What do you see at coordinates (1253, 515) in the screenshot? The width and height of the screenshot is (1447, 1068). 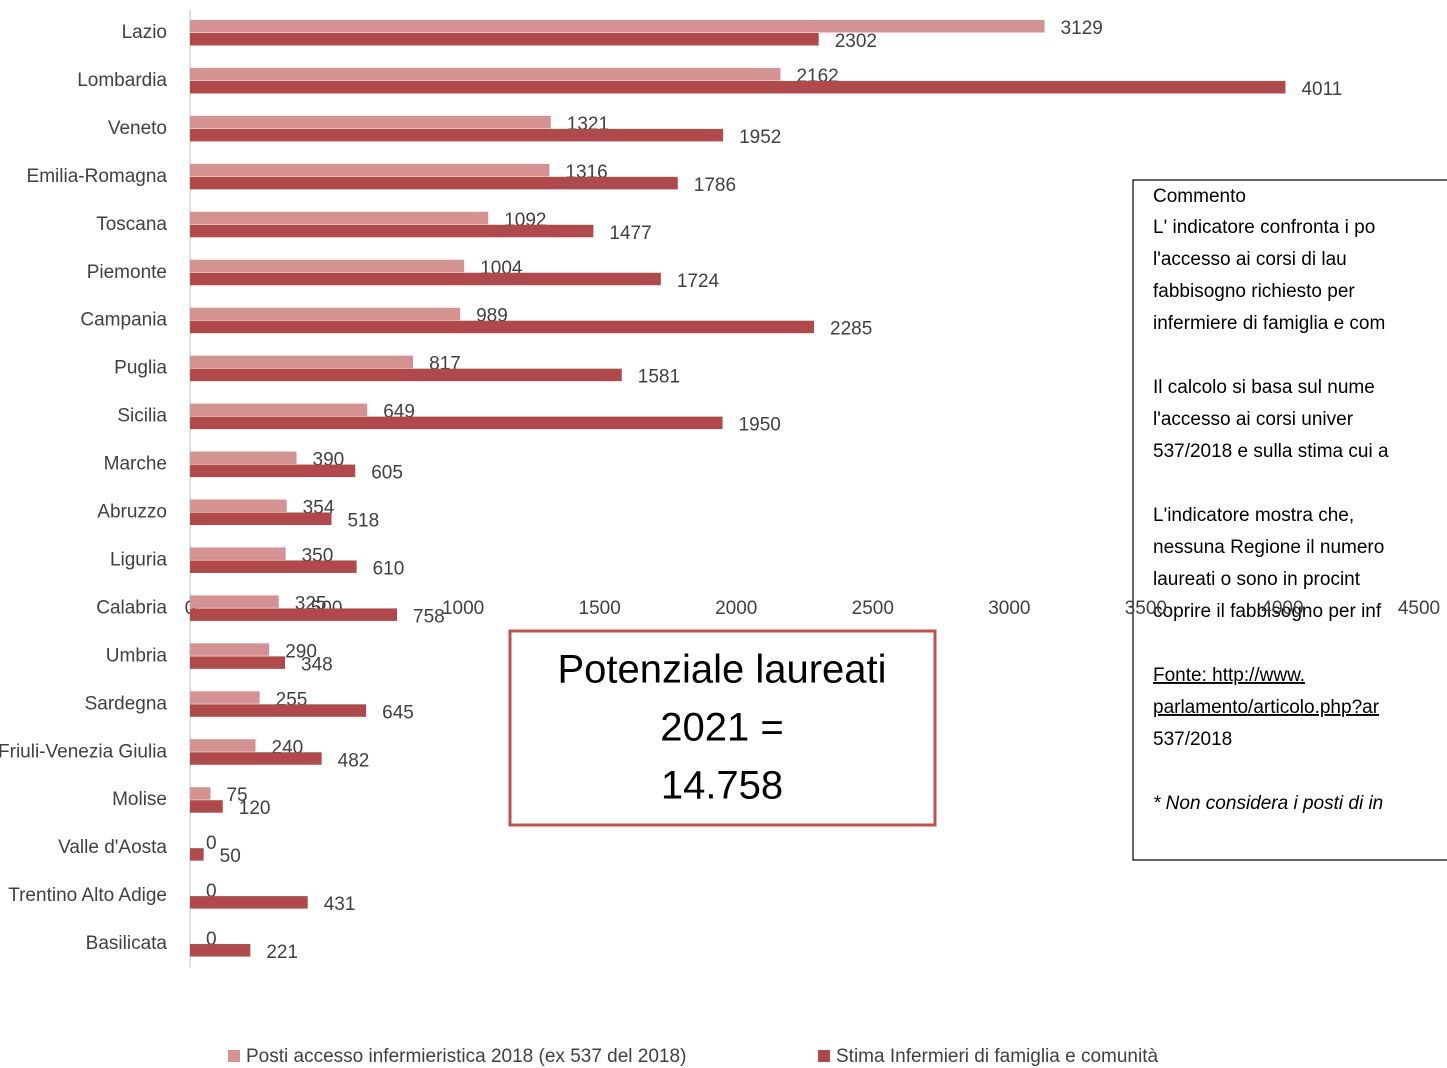 I see `comment-line: L'indicatore mostra che,` at bounding box center [1253, 515].